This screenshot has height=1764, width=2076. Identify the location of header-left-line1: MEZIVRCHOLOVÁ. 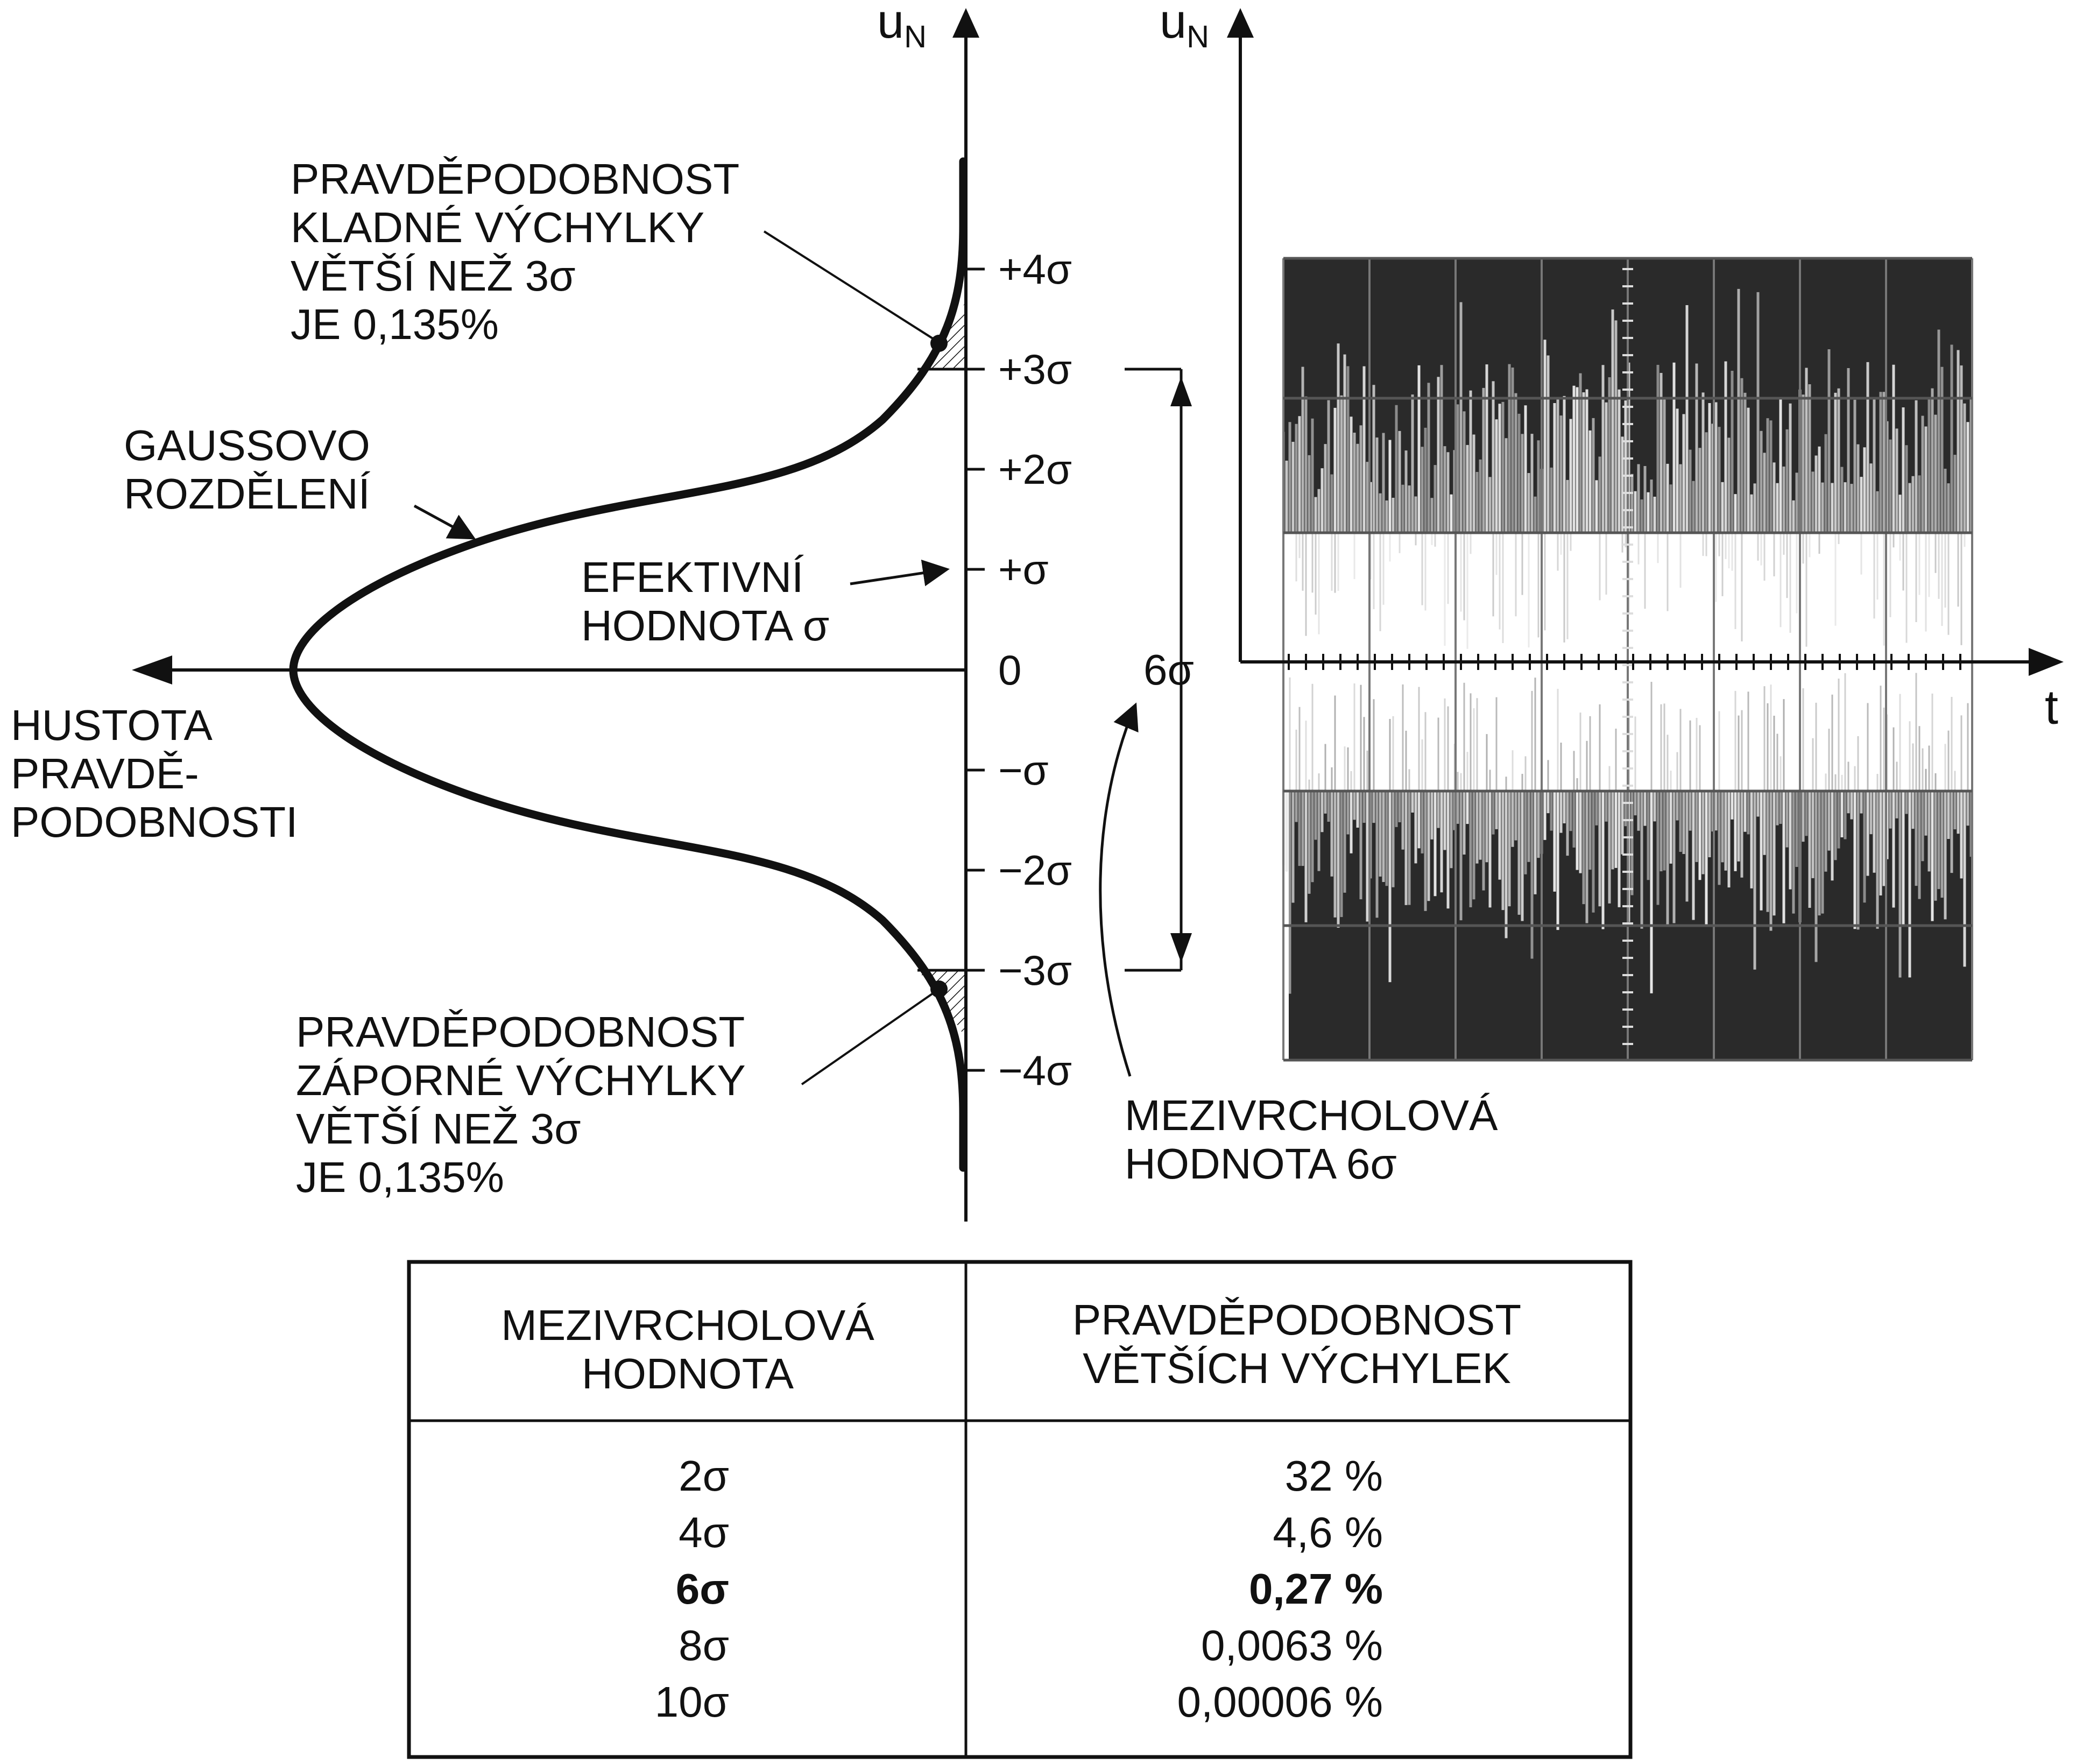
(687, 1325).